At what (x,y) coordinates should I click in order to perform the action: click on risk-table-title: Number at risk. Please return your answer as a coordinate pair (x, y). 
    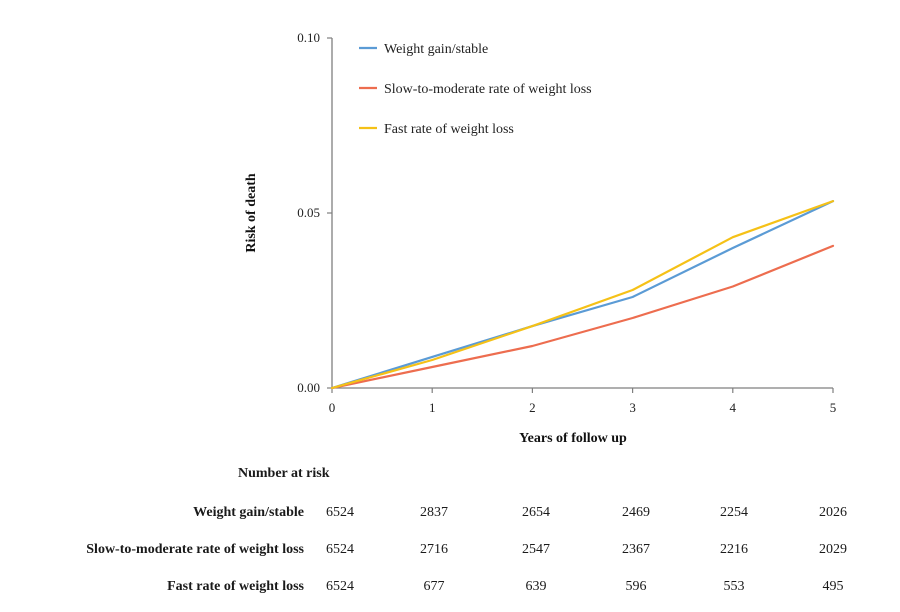
    Looking at the image, I should click on (284, 473).